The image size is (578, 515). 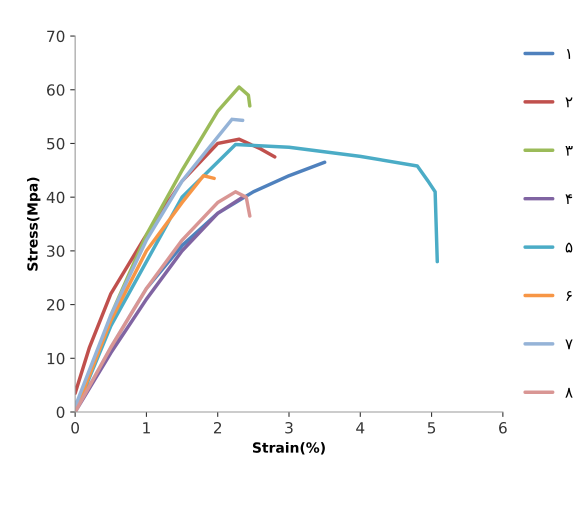 I want to click on x-tick-label: 6, so click(x=503, y=428).